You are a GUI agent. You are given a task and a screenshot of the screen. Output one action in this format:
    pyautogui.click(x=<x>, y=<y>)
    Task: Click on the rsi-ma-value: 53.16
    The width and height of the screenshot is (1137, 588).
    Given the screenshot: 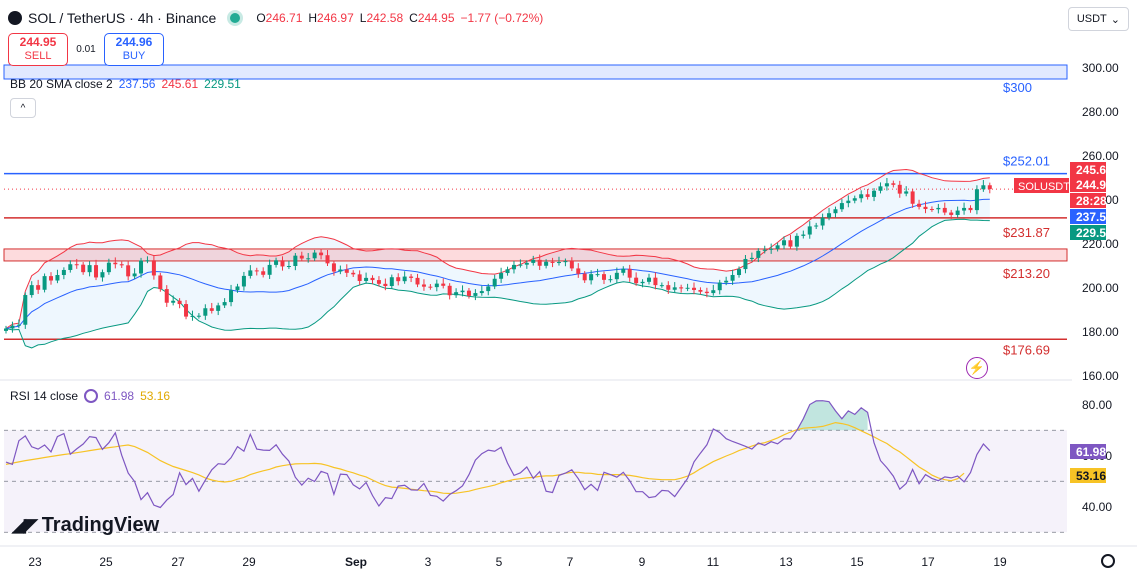 What is the action you would take?
    pyautogui.click(x=155, y=396)
    